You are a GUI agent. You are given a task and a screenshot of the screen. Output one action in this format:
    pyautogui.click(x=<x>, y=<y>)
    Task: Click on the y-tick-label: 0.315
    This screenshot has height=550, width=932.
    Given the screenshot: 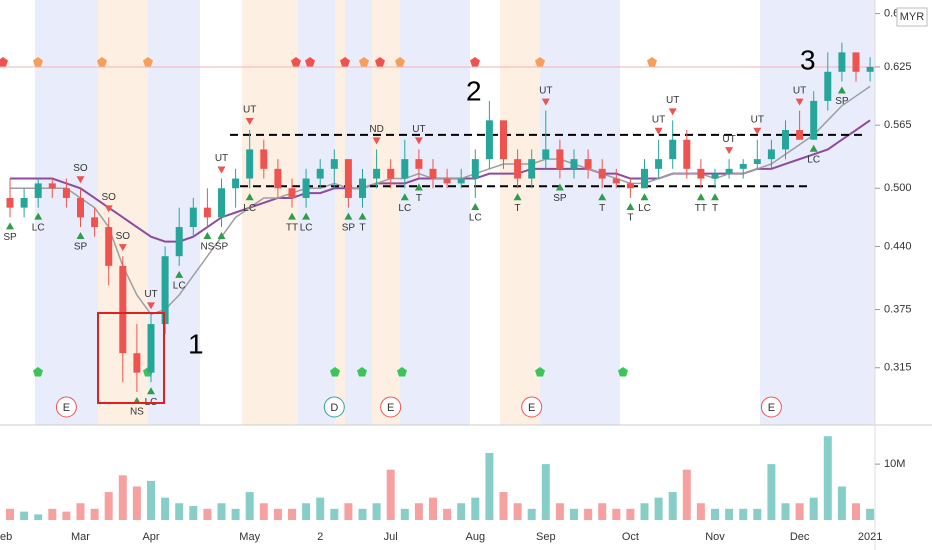 What is the action you would take?
    pyautogui.click(x=898, y=368)
    